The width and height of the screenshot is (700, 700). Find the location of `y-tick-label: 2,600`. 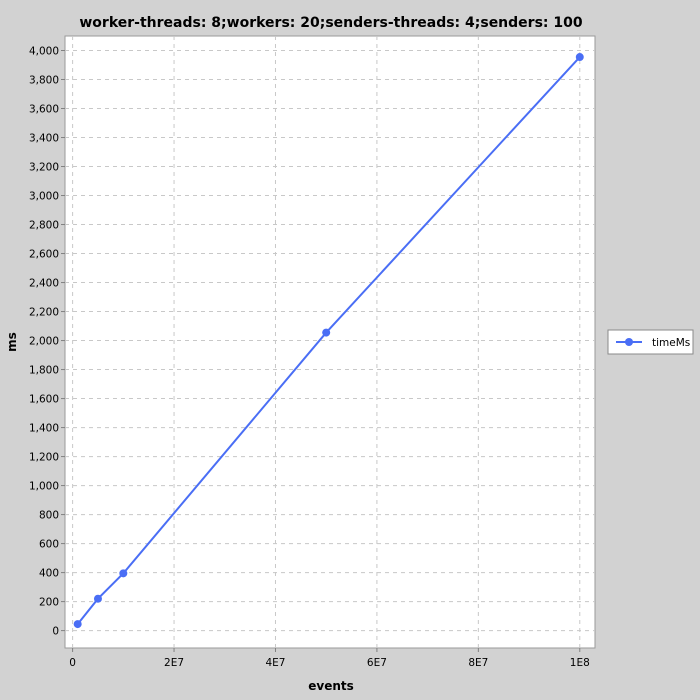

y-tick-label: 2,600 is located at coordinates (44, 255).